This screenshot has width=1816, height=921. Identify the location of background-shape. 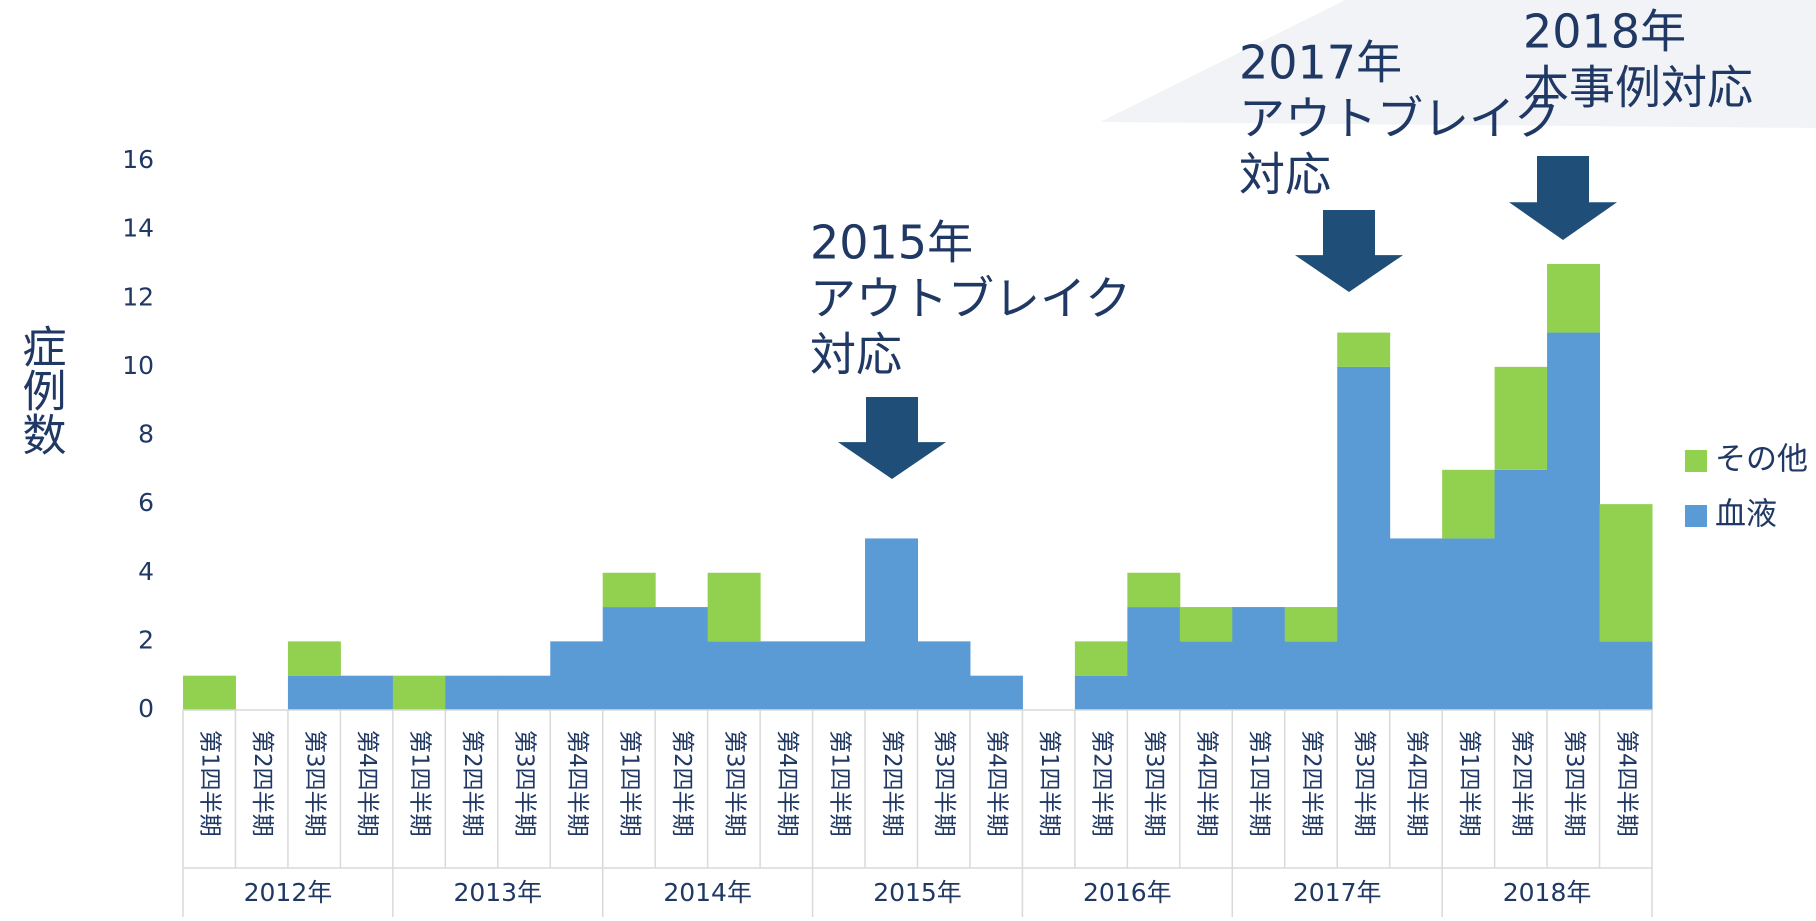
(1458, 64).